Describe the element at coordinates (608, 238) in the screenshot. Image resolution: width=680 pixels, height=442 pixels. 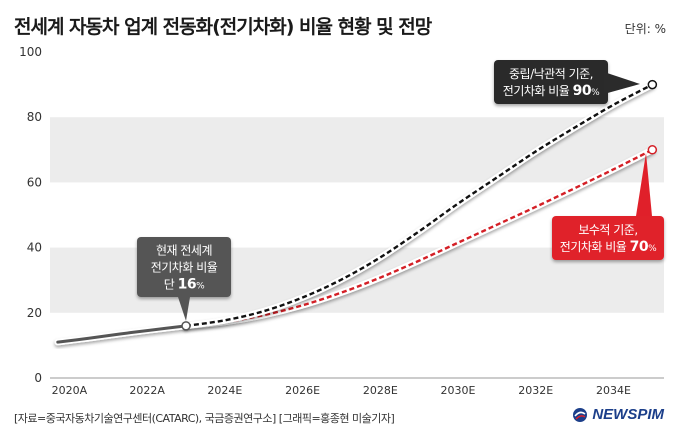
I see `conservative-callout-box` at that location.